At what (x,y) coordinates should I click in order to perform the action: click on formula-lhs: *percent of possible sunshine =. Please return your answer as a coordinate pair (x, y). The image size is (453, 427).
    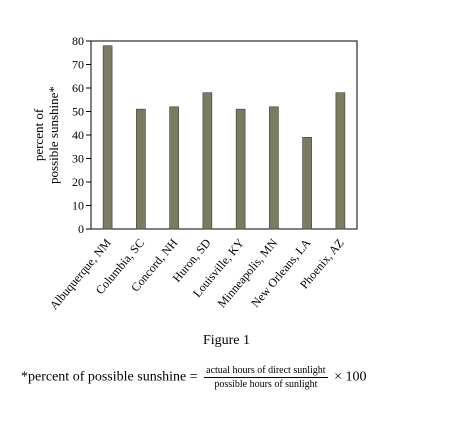
    Looking at the image, I should click on (109, 377).